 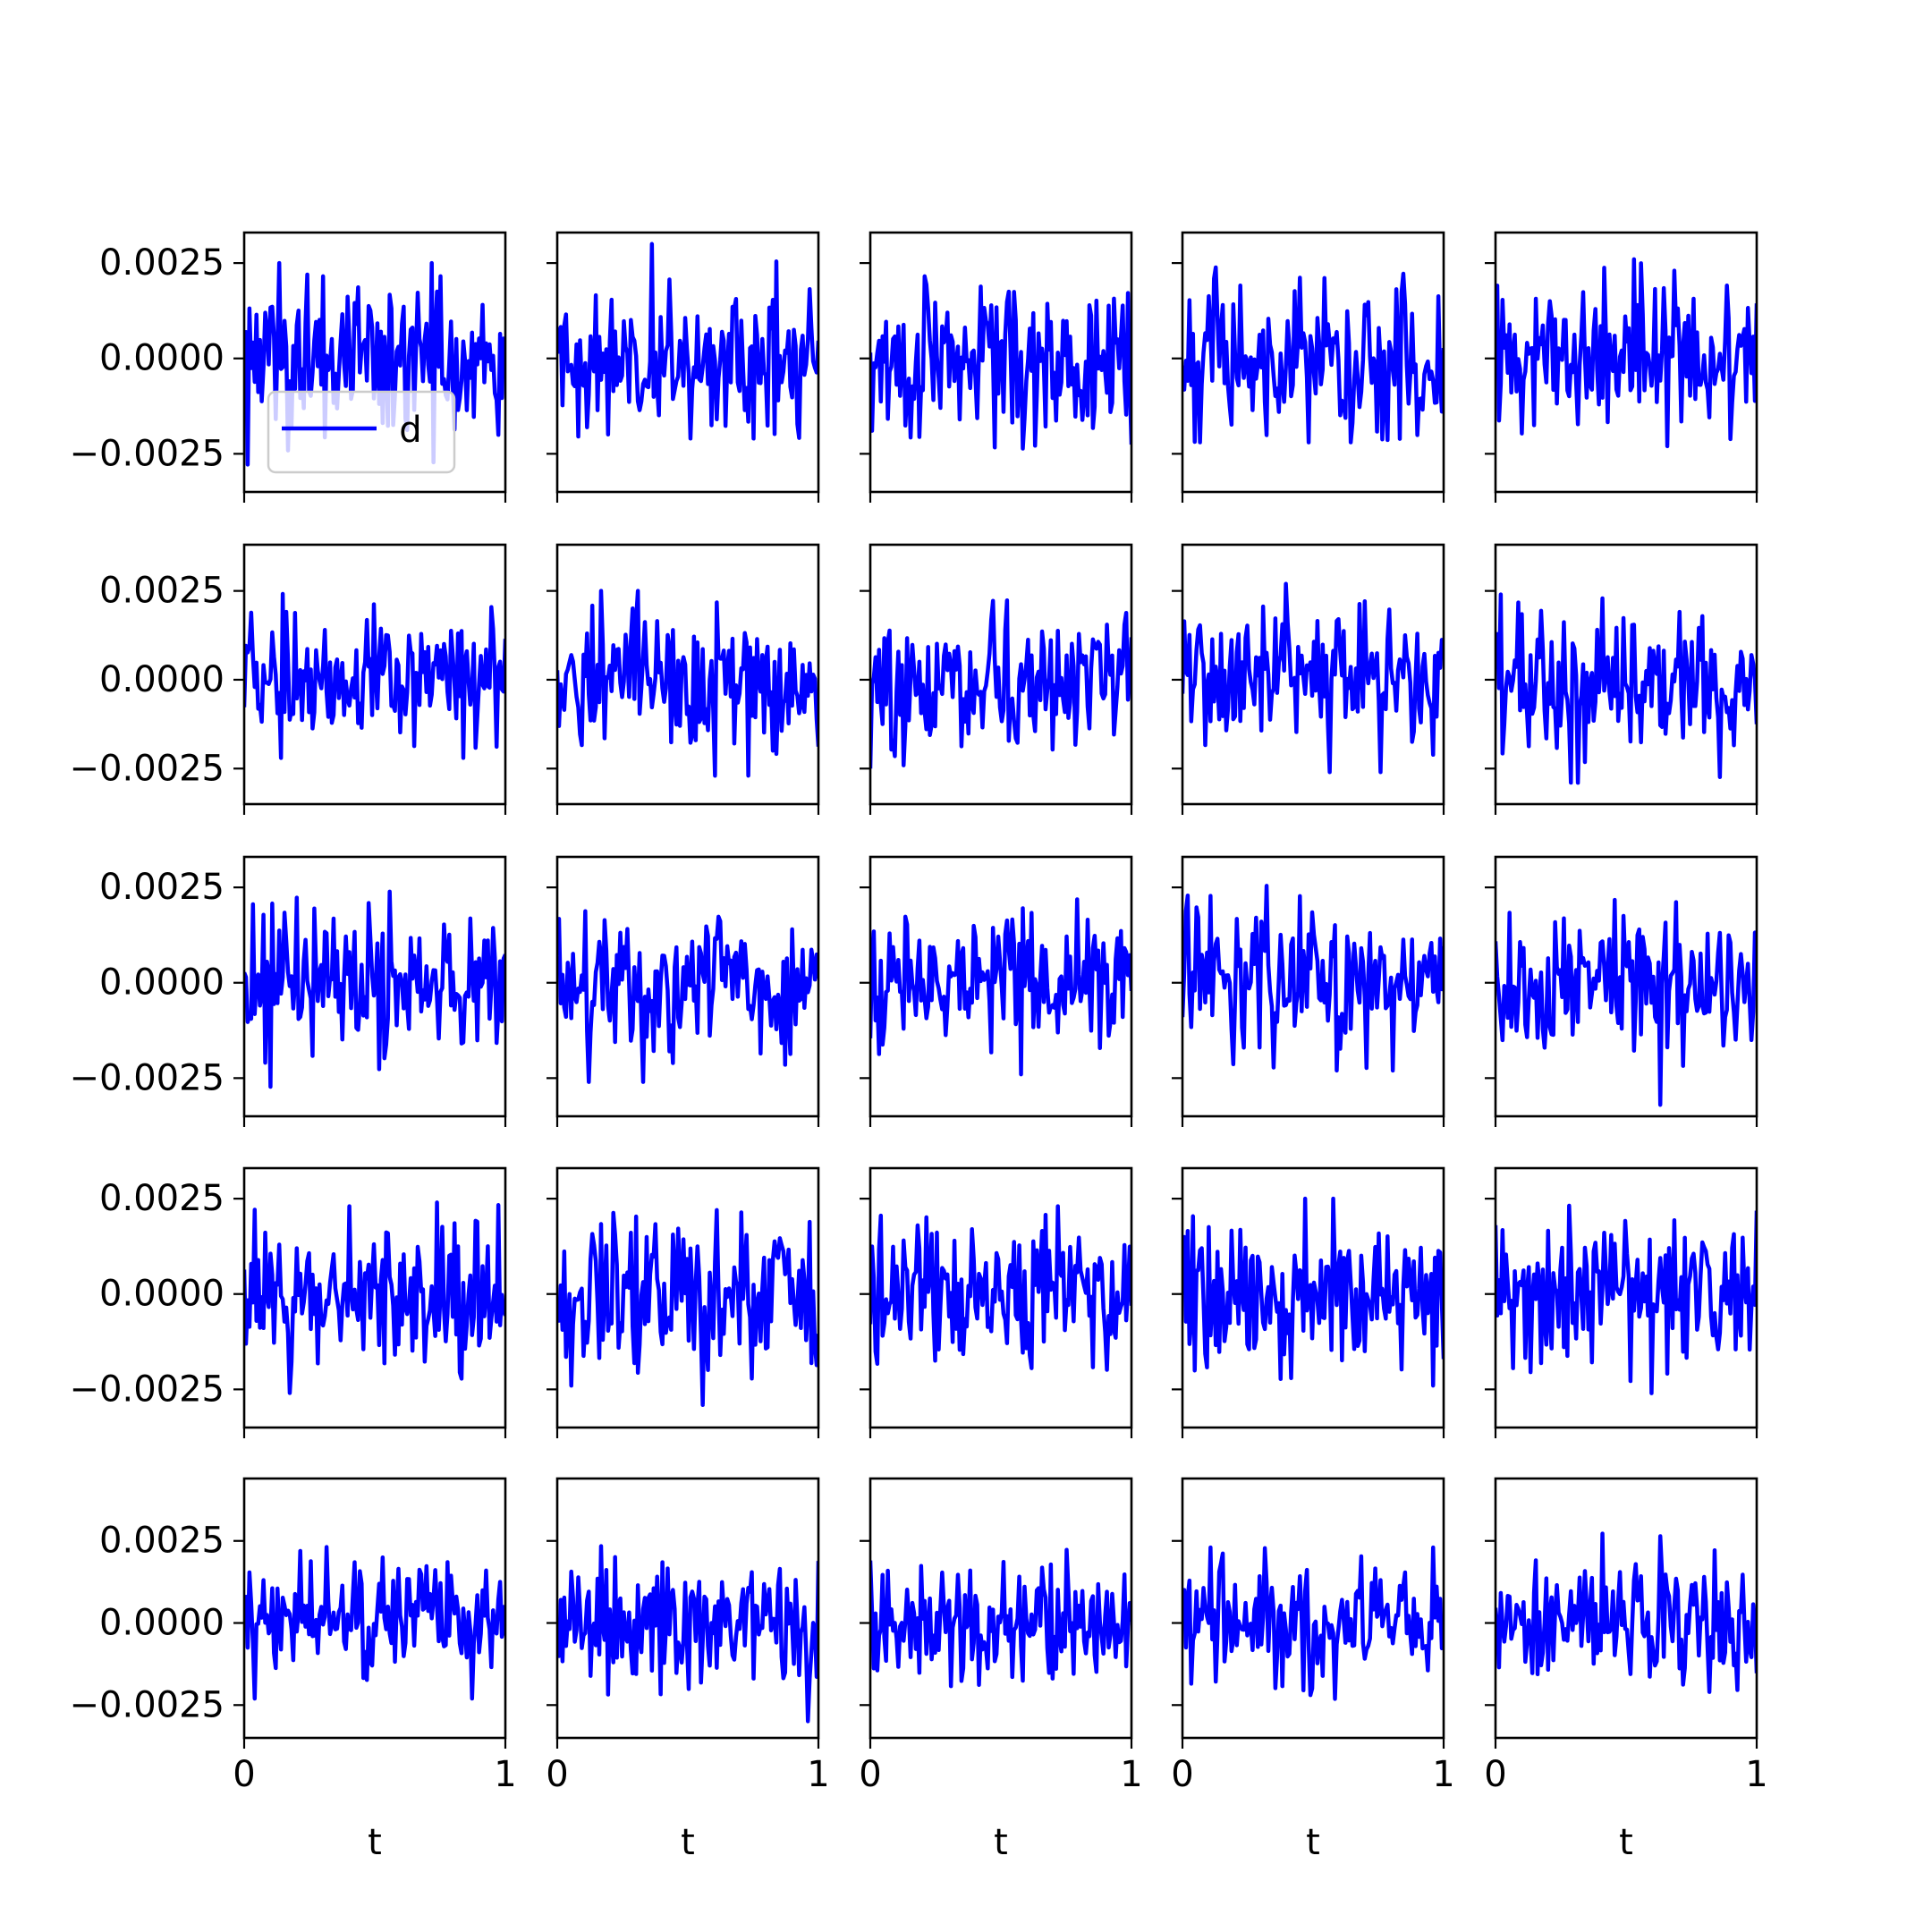 I want to click on series-line-d-r3-c3, so click(x=1000, y=987).